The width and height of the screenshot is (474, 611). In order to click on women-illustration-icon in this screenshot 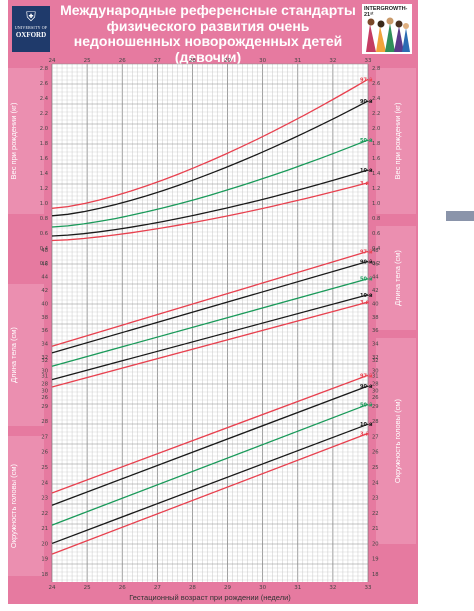, I will do `click(388, 34)`.